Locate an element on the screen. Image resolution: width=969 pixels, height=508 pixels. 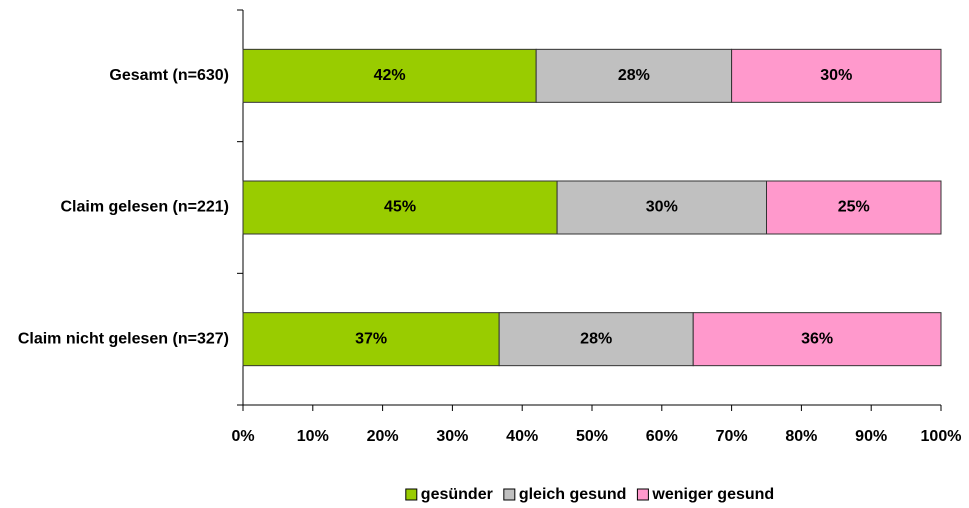
legend-label: gesünder is located at coordinates (457, 494).